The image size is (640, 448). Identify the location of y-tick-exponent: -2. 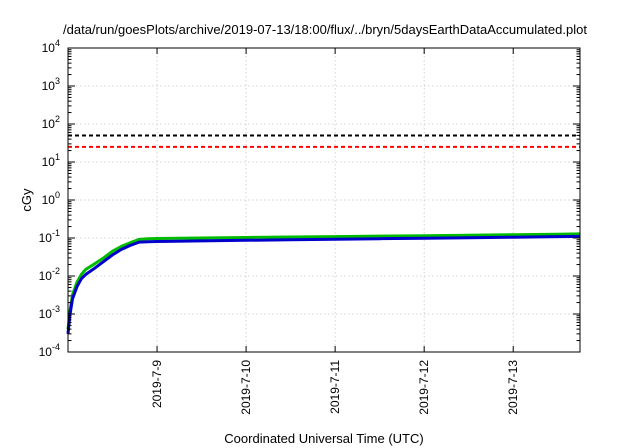
(56, 271).